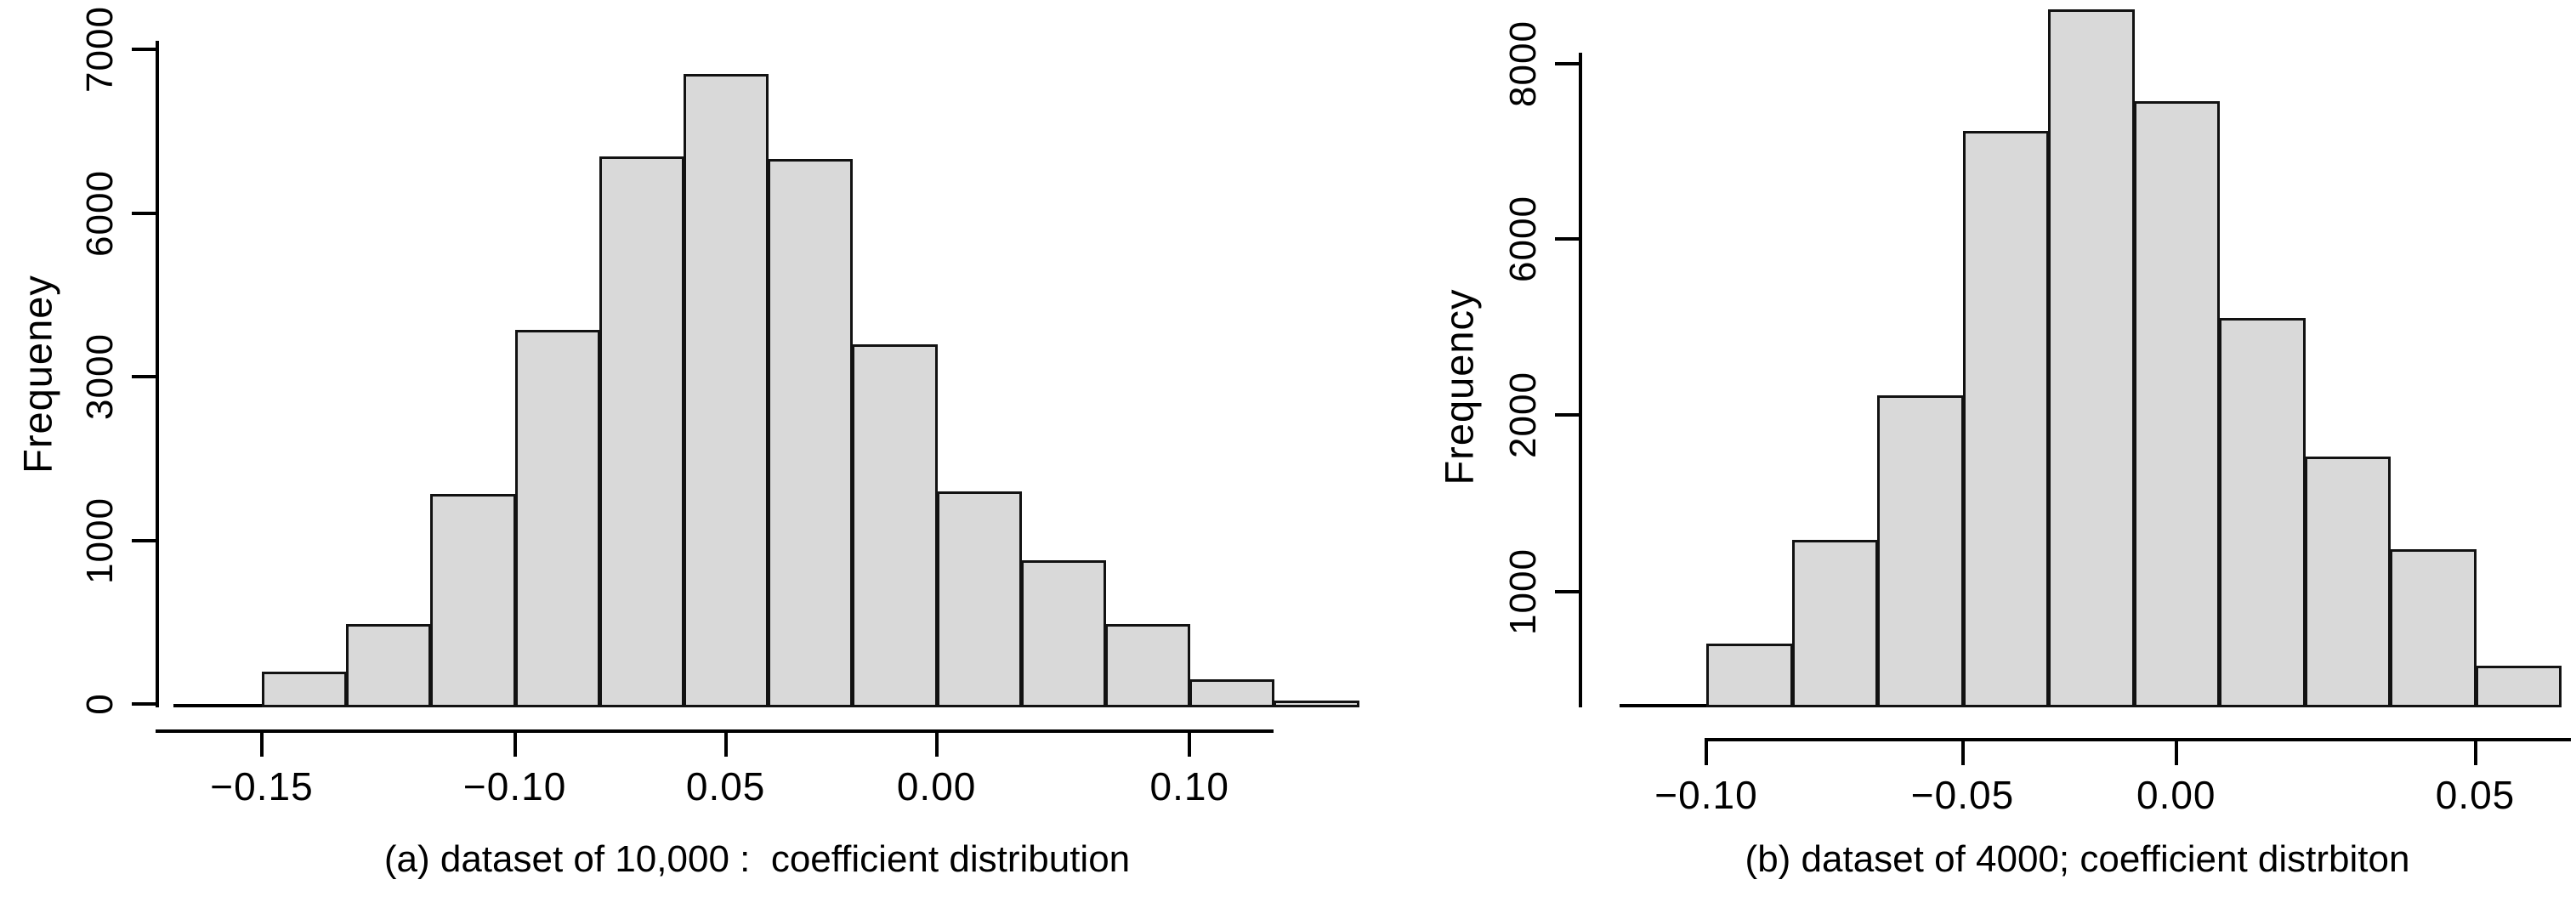  Describe the element at coordinates (1523, 63) in the screenshot. I see `y-tick-label: 8000` at that location.